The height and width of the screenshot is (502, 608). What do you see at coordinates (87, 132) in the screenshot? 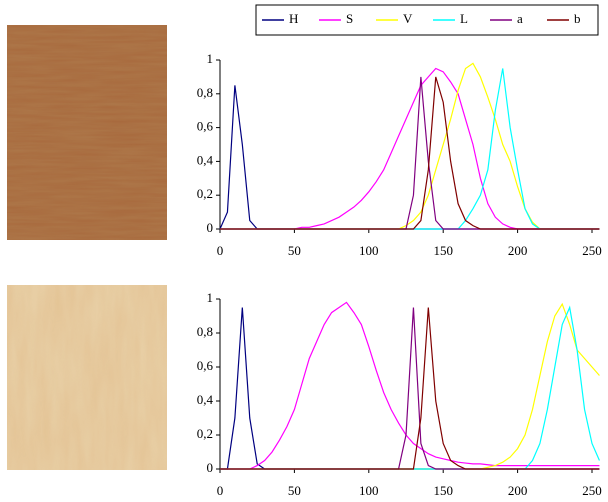
I see `wood-image-dark` at bounding box center [87, 132].